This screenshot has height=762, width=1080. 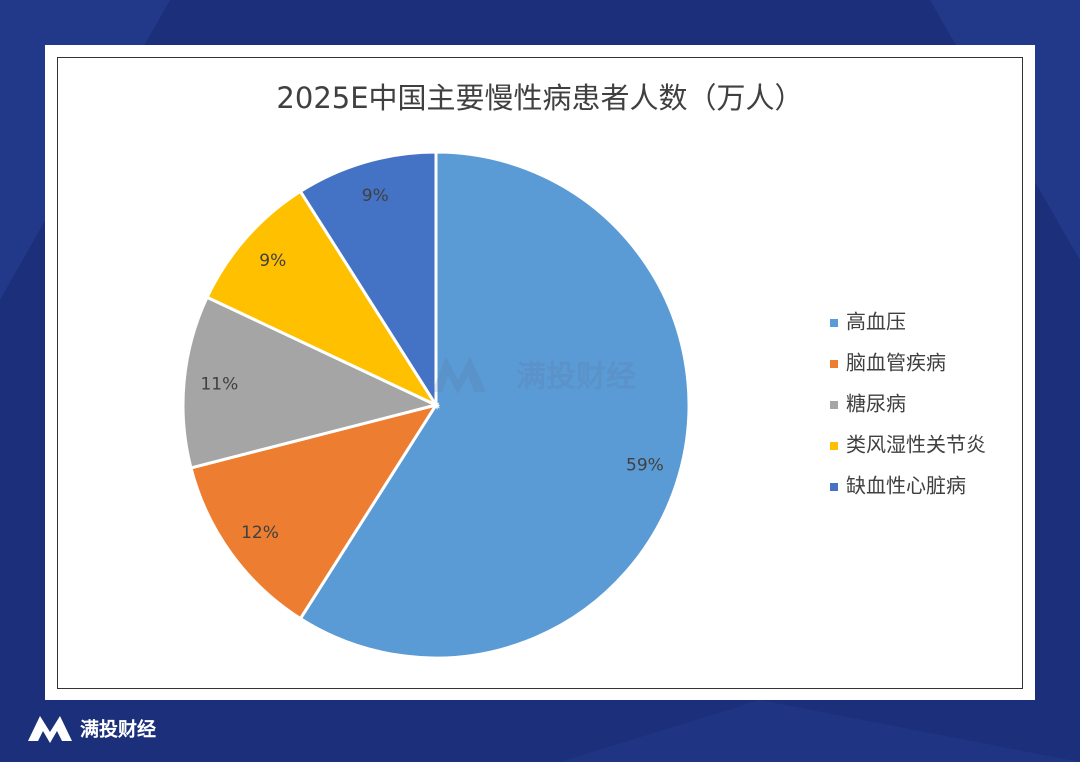 What do you see at coordinates (645, 466) in the screenshot?
I see `data-label: 59%` at bounding box center [645, 466].